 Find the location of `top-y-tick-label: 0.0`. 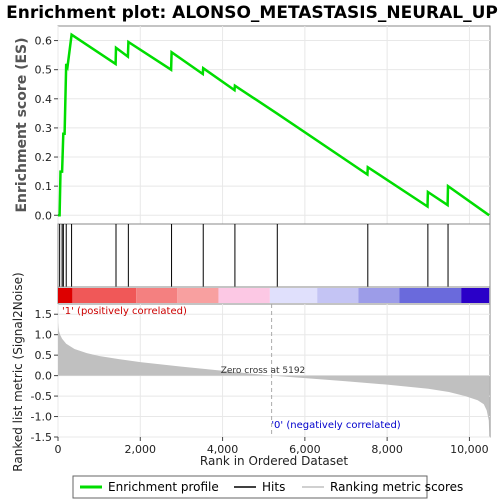

top-y-tick-label: 0.0 is located at coordinates (44, 215).